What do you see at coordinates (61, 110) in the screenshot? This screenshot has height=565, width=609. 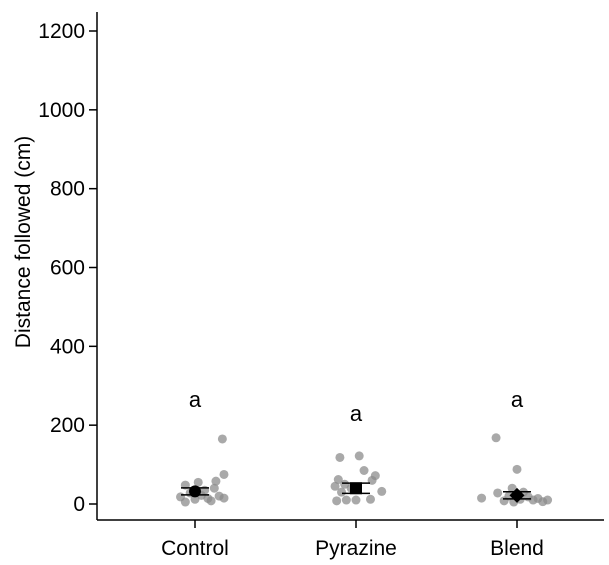 I see `y-tick-label: 1000` at bounding box center [61, 110].